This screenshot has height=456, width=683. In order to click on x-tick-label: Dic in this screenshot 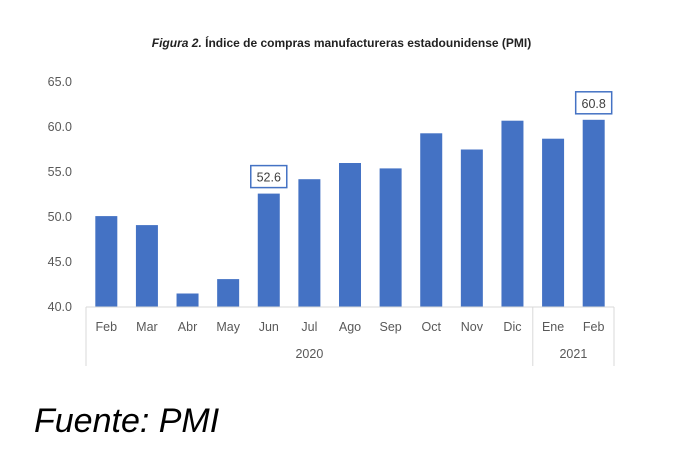, I will do `click(512, 327)`.